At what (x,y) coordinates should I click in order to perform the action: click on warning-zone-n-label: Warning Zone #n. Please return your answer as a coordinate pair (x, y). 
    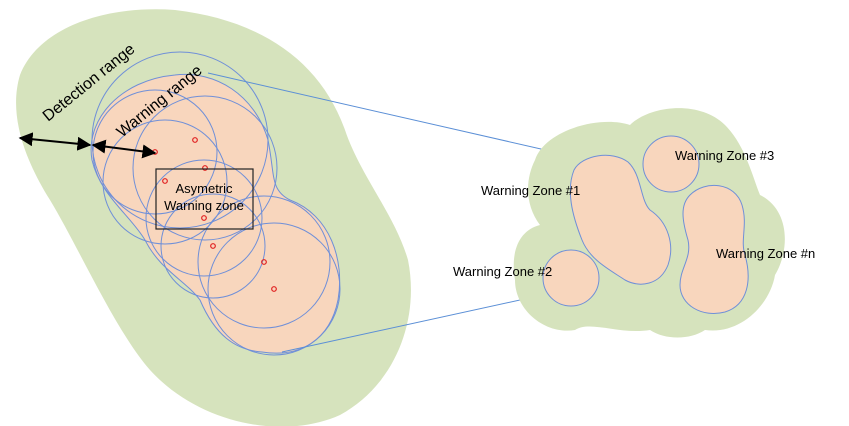
    Looking at the image, I should click on (765, 253).